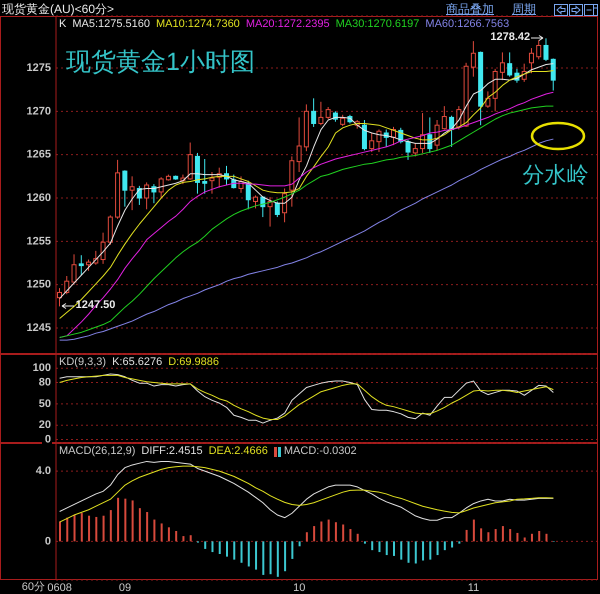 This screenshot has width=600, height=594. Describe the element at coordinates (38, 154) in the screenshot. I see `y-tick-label: 1265` at that location.